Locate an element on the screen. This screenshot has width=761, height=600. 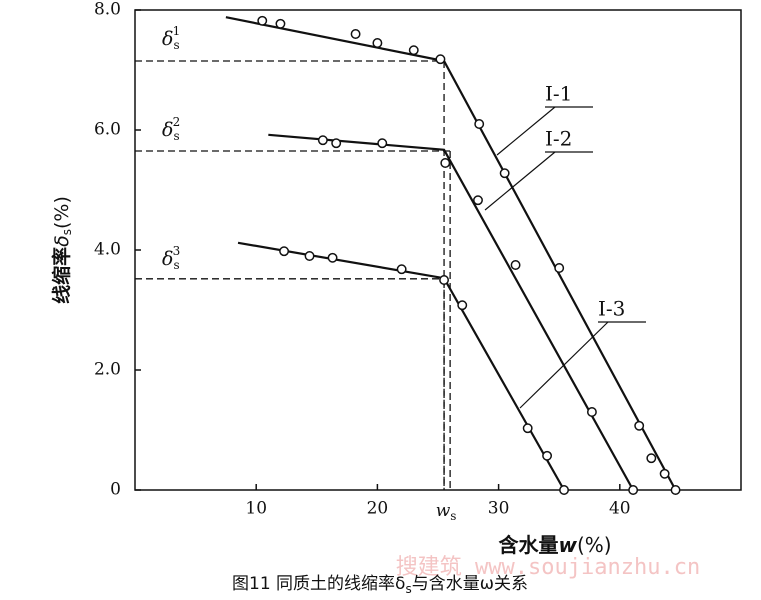
ws-label: ws is located at coordinates (446, 512).